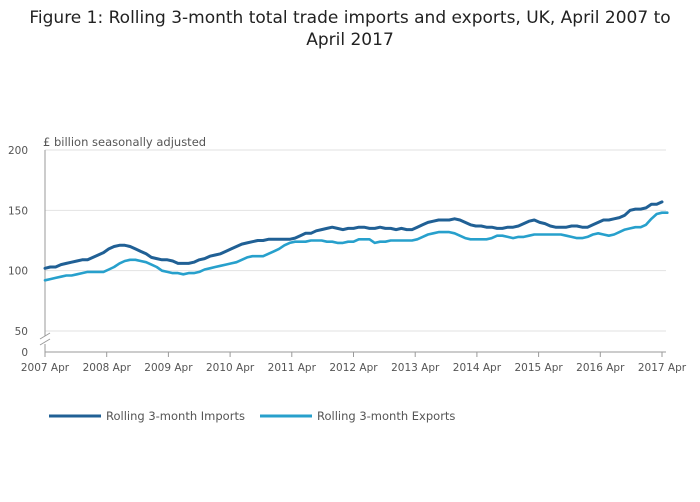 Image resolution: width=700 pixels, height=502 pixels. I want to click on legend-label-exports: Rolling 3-month Exports, so click(386, 416).